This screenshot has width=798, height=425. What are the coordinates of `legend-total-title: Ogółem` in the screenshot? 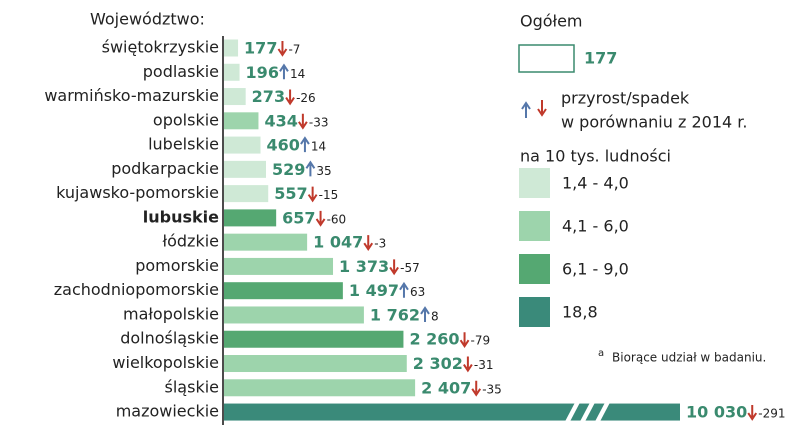 It's located at (551, 21).